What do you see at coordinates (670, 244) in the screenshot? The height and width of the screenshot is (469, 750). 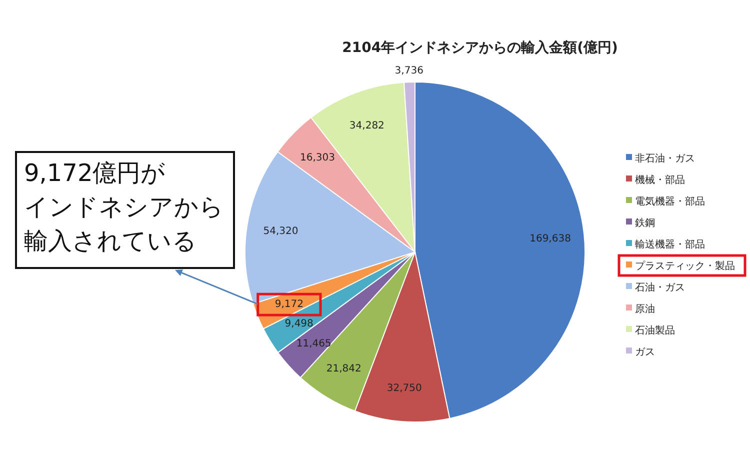 I see `legend-label: 輸送機器・部品` at bounding box center [670, 244].